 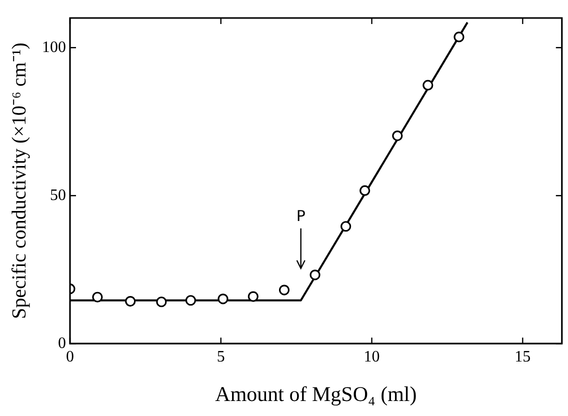 What do you see at coordinates (522, 357) in the screenshot?
I see `x-tick-label: 15` at bounding box center [522, 357].